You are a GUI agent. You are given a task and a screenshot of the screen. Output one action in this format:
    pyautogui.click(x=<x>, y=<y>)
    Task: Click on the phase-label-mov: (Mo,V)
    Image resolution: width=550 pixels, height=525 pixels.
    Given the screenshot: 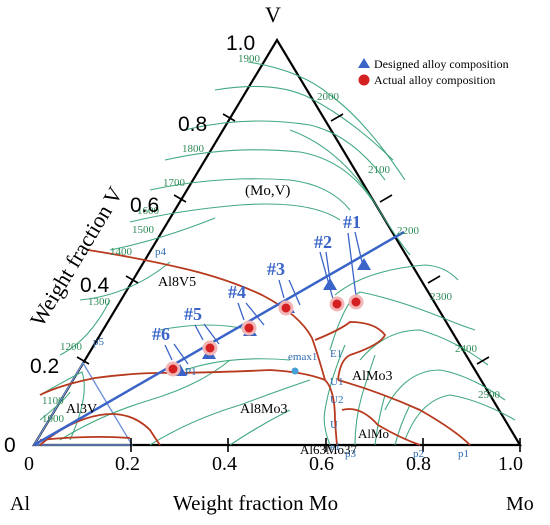 What is the action you would take?
    pyautogui.click(x=267, y=191)
    